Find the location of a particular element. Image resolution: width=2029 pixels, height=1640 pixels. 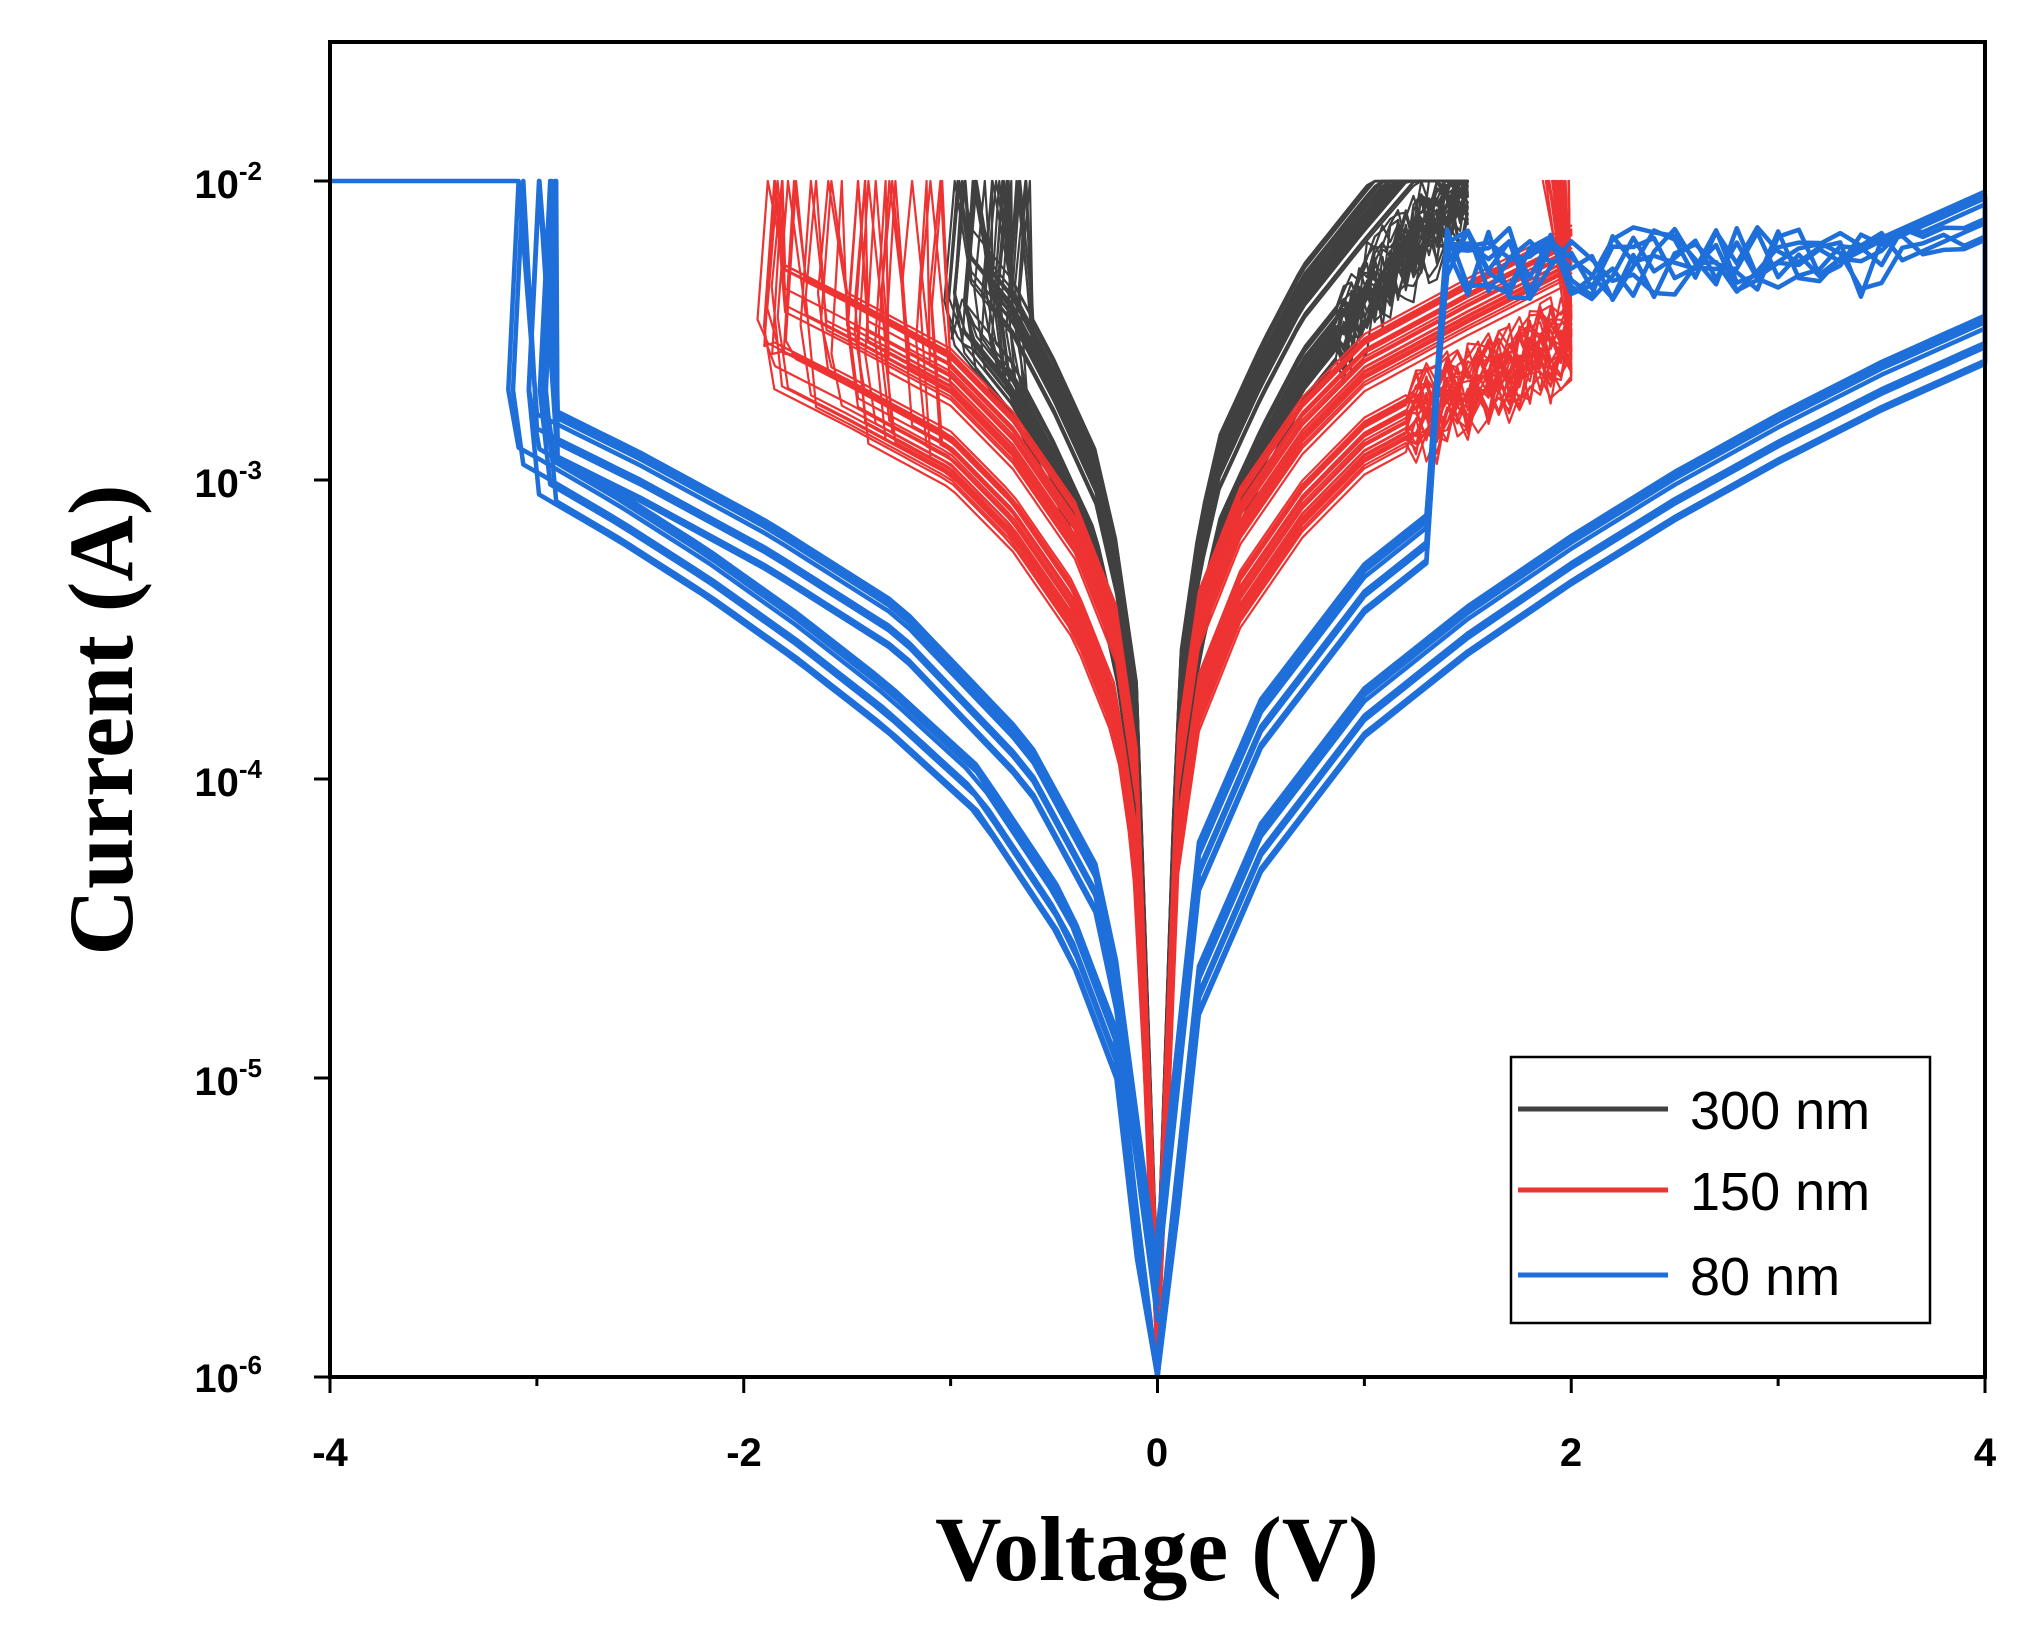

legend: 300 nm 150 nm 80 nm is located at coordinates (1720, 1190).